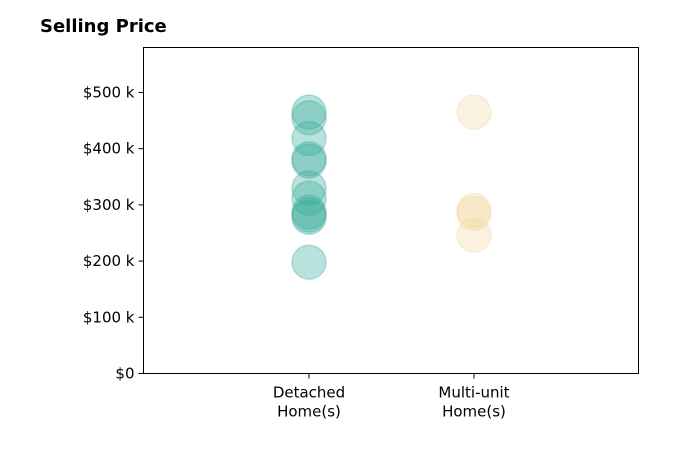 The height and width of the screenshot is (462, 679). I want to click on x-tick-label: Multi-unit, so click(473, 393).